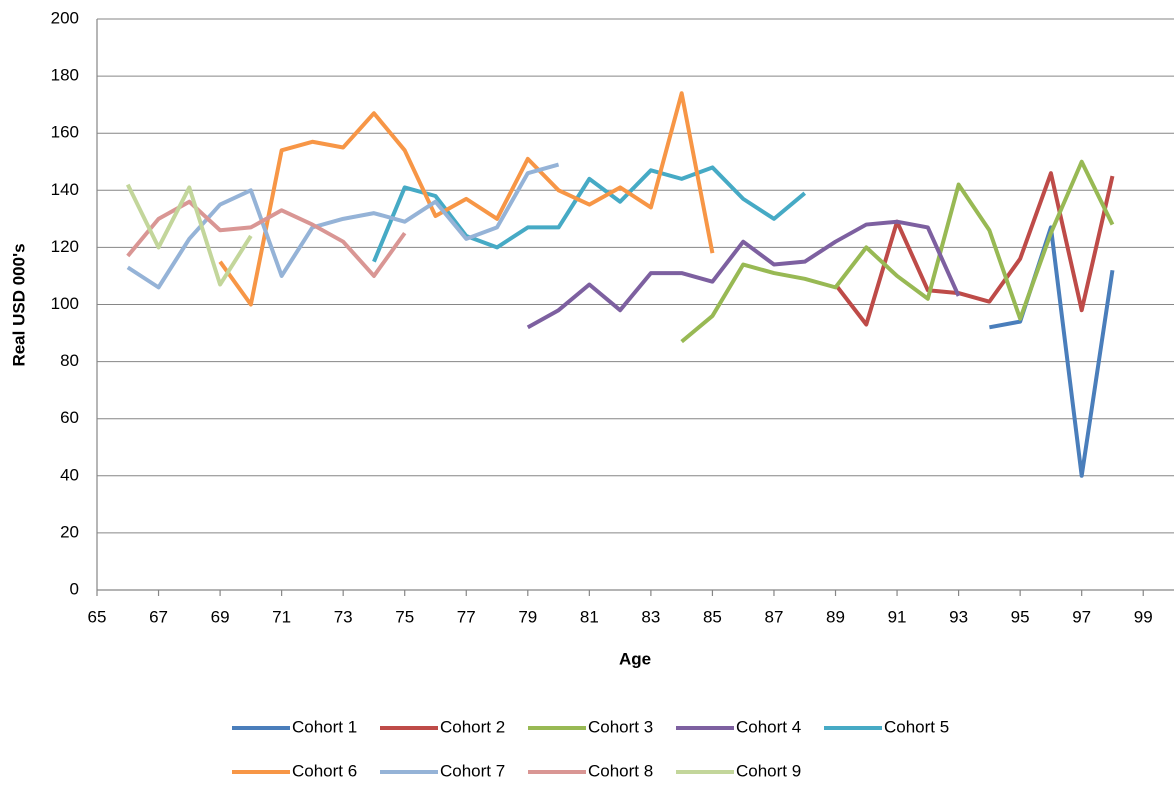 This screenshot has height=789, width=1176. I want to click on y-tick-label: 80, so click(69, 360).